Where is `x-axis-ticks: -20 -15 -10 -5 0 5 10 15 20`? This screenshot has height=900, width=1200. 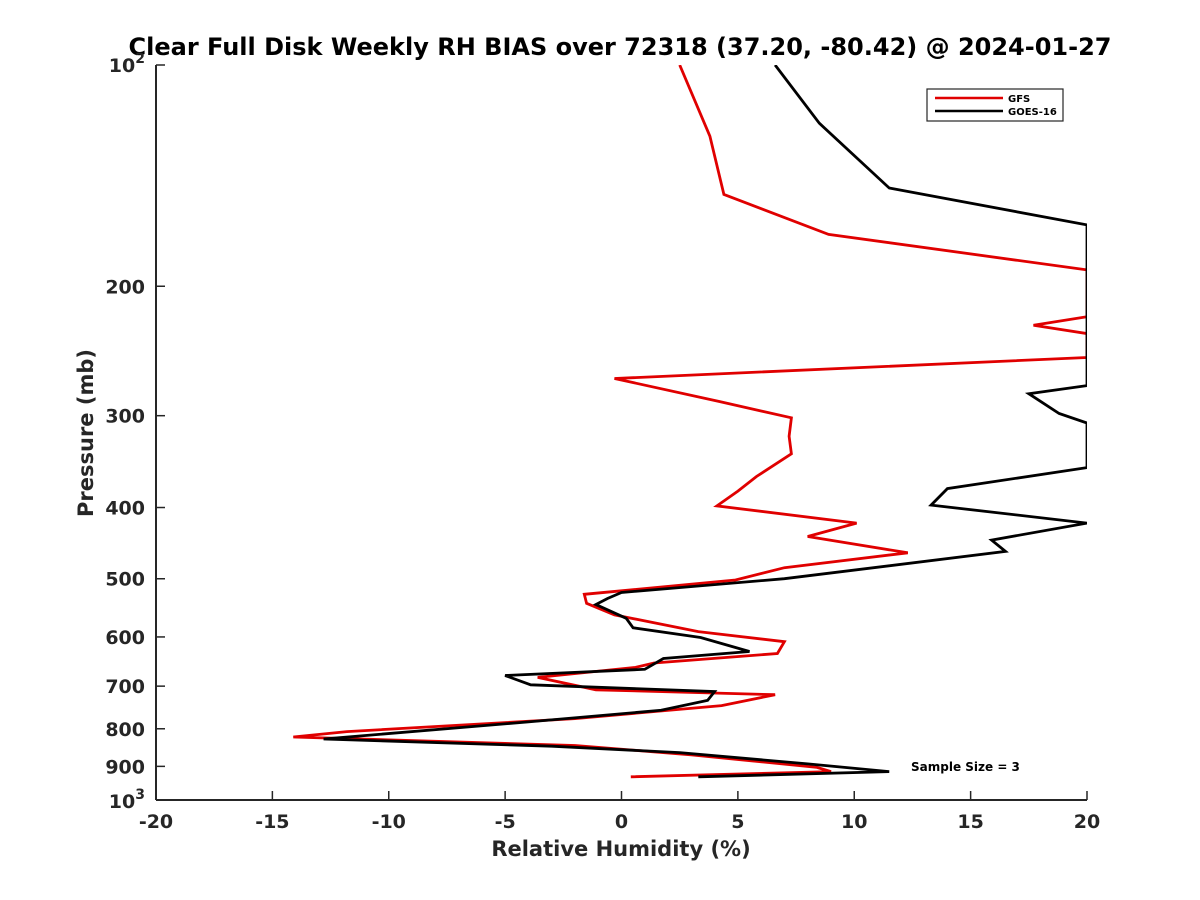
x-axis-ticks: -20 -15 -10 -5 0 5 10 15 20 is located at coordinates (619, 812).